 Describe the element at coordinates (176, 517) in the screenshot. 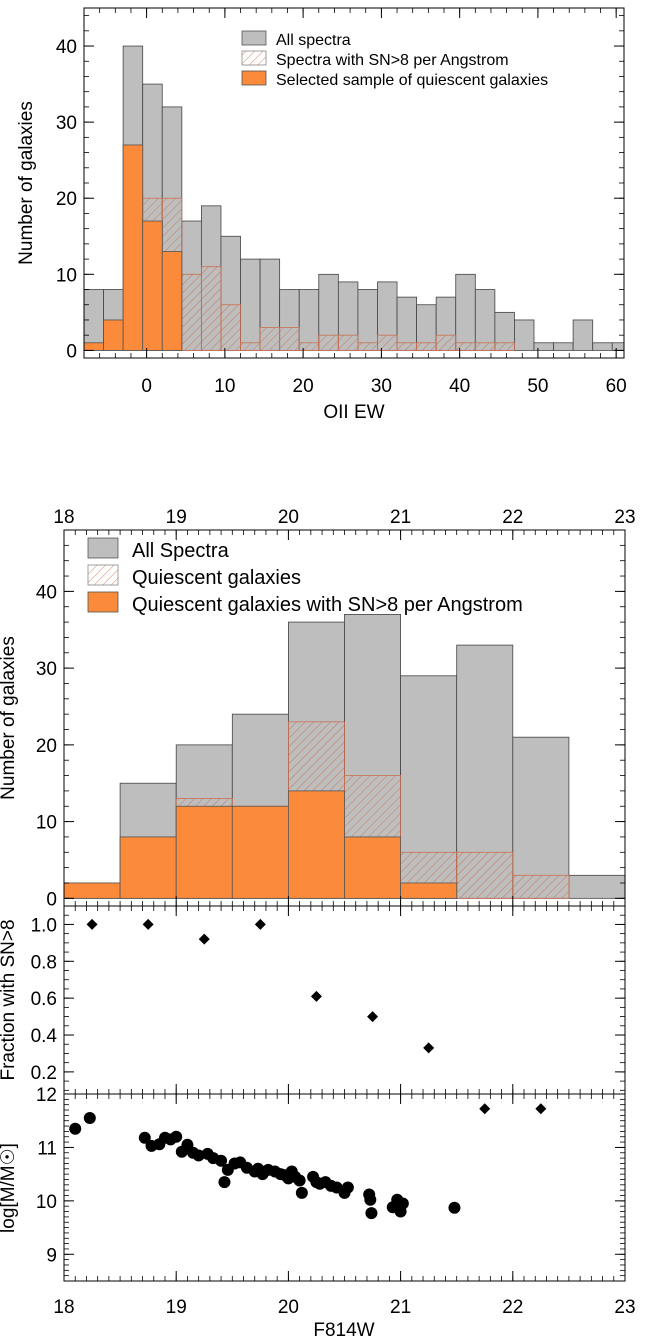

I see `mag-xtick-top-label-1: 19` at that location.